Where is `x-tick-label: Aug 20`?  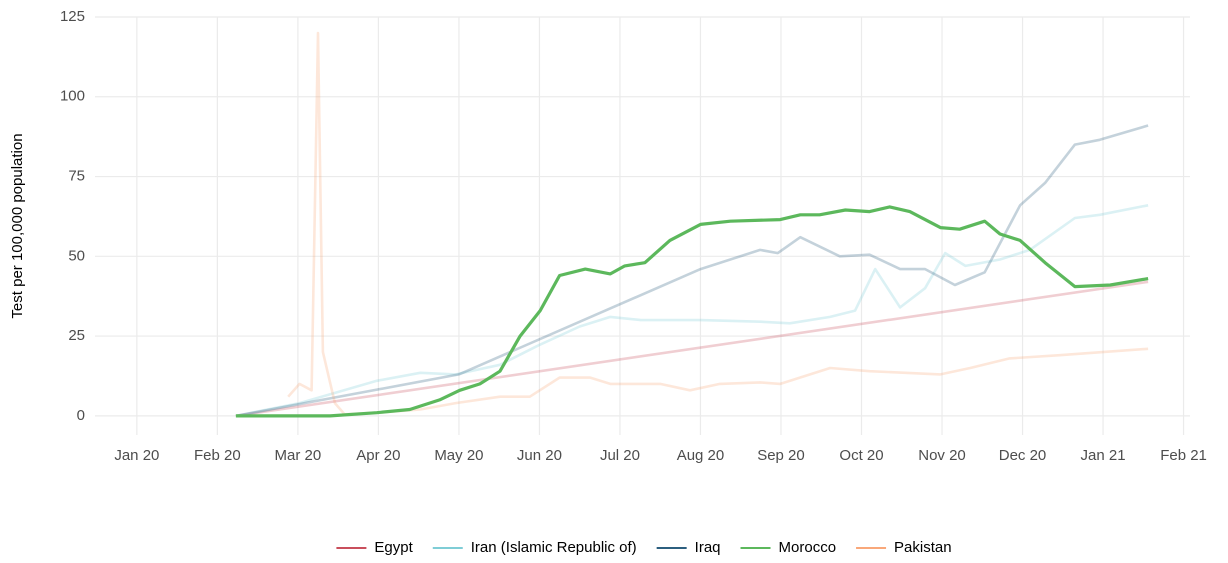
x-tick-label: Aug 20 is located at coordinates (701, 455).